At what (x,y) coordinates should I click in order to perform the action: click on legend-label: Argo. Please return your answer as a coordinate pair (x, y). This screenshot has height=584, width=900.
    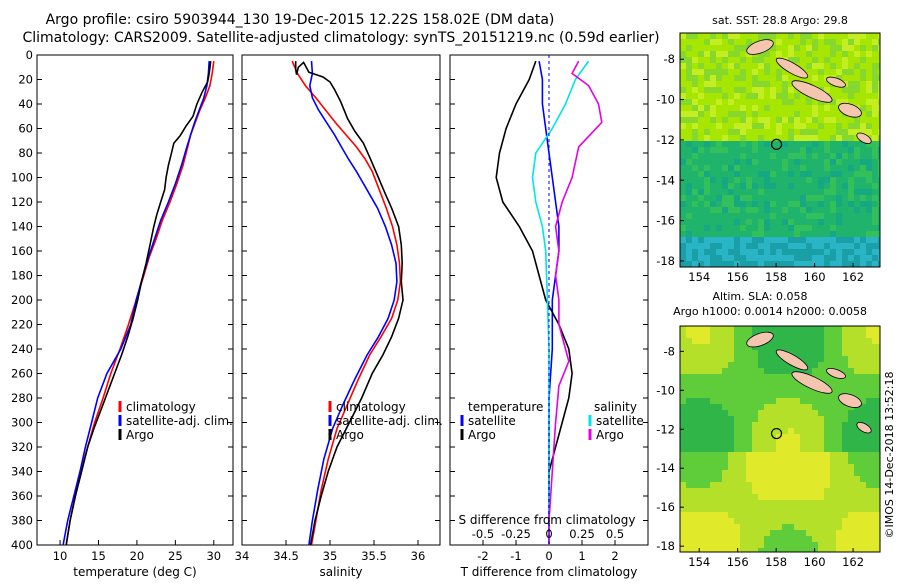
    Looking at the image, I should click on (140, 435).